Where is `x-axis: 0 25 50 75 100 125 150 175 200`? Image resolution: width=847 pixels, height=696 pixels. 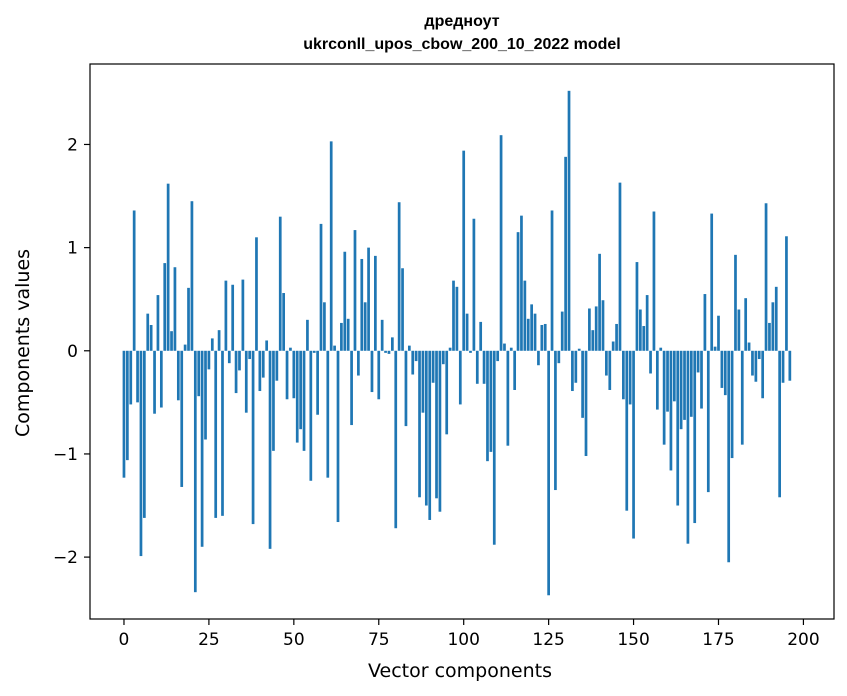
x-axis: 0 25 50 75 100 125 150 175 200 is located at coordinates (469, 634).